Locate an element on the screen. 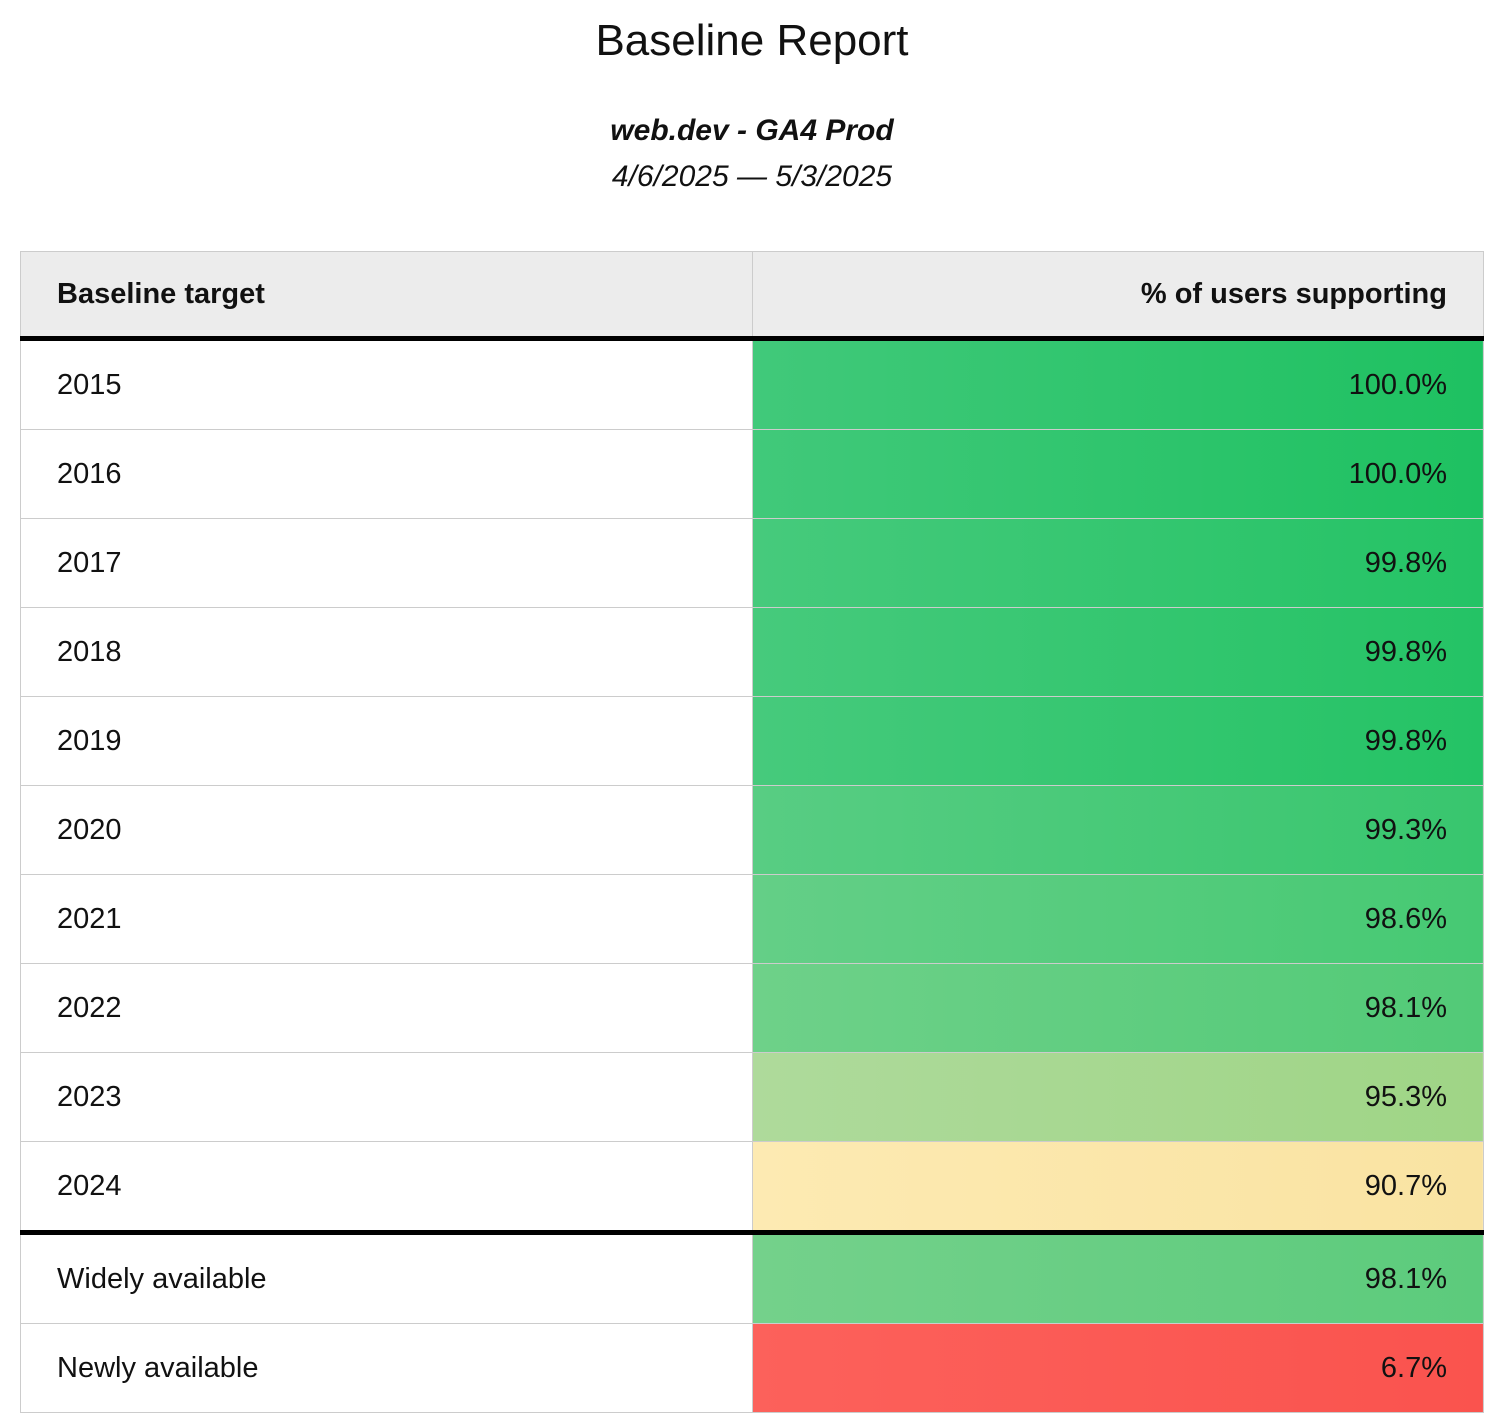  baseline-target-cell: 2021 is located at coordinates (386, 918).